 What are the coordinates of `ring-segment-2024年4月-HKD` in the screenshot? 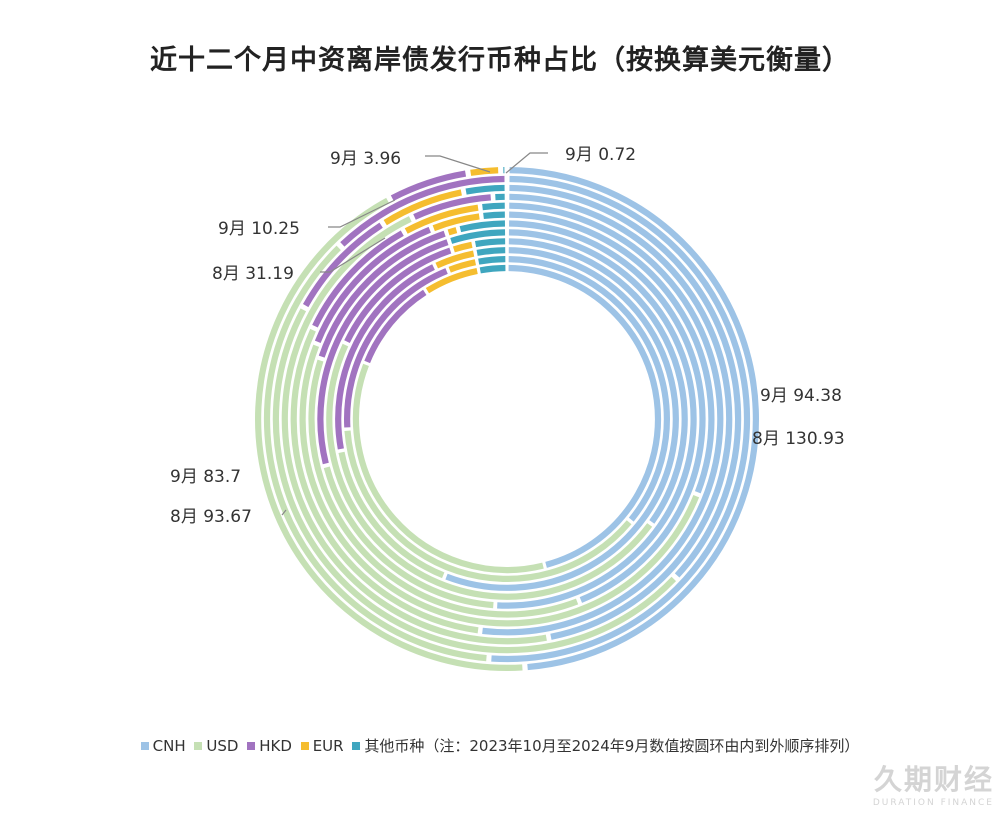 It's located at (372, 284).